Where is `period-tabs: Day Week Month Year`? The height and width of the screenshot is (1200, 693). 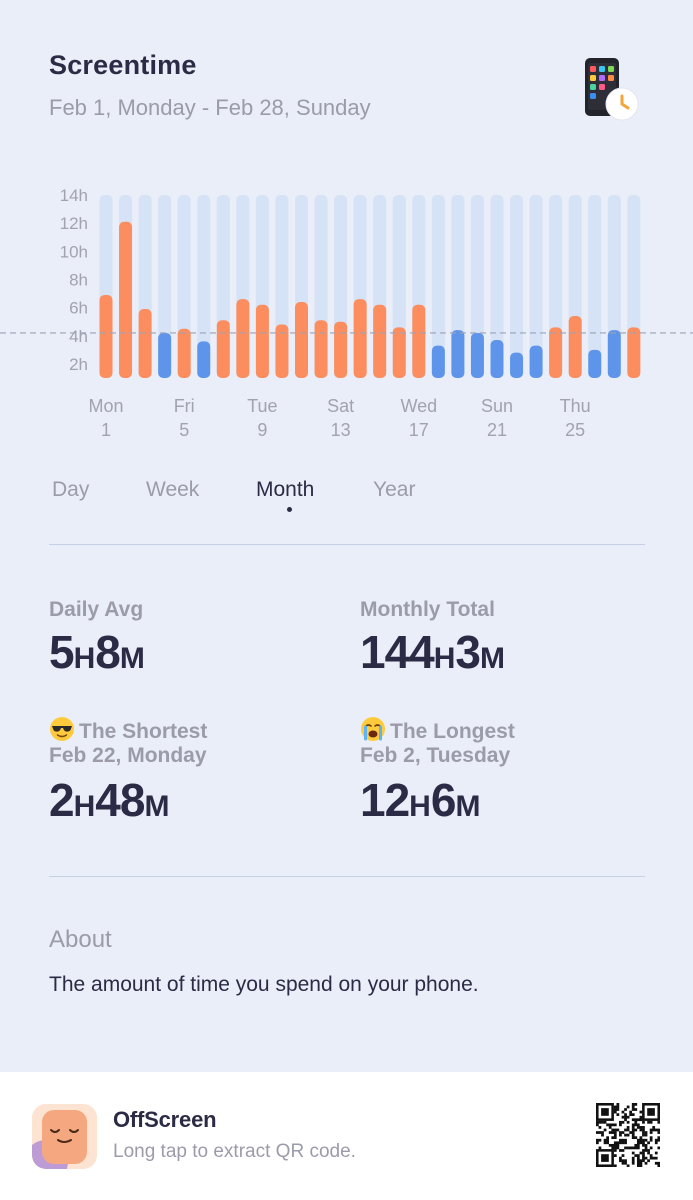 period-tabs: Day Week Month Year is located at coordinates (346, 498).